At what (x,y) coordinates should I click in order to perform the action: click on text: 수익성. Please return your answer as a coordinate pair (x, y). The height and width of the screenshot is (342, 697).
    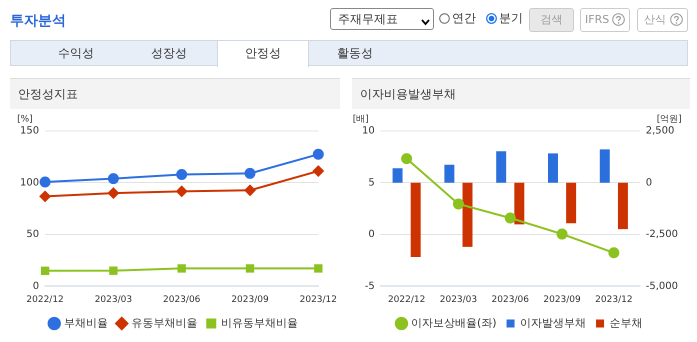
    Looking at the image, I should click on (76, 53).